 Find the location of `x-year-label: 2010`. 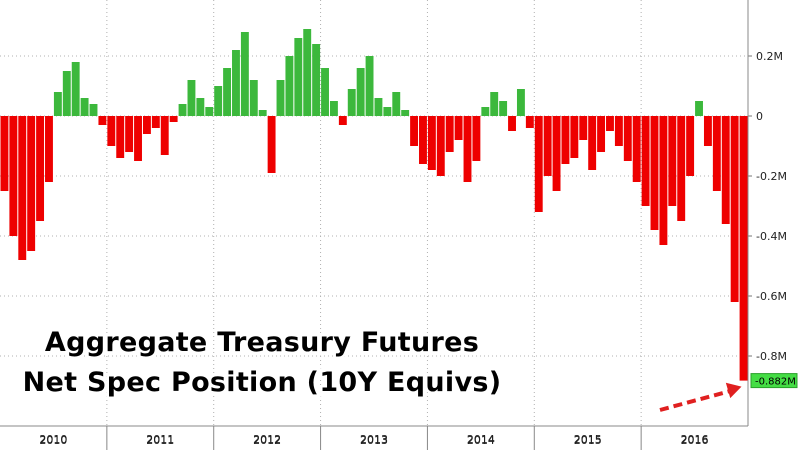

x-year-label: 2010 is located at coordinates (53, 439).